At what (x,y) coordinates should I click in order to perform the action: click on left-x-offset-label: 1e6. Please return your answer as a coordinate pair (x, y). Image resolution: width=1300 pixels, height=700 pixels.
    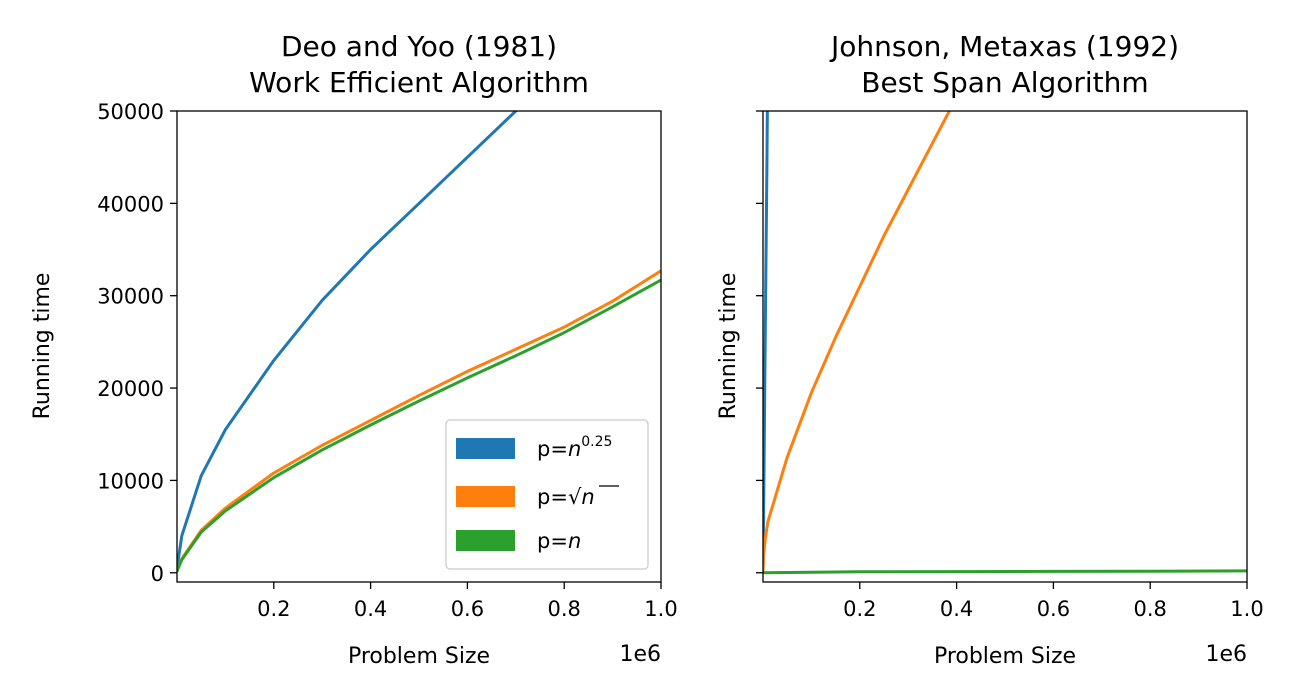
    Looking at the image, I should click on (640, 654).